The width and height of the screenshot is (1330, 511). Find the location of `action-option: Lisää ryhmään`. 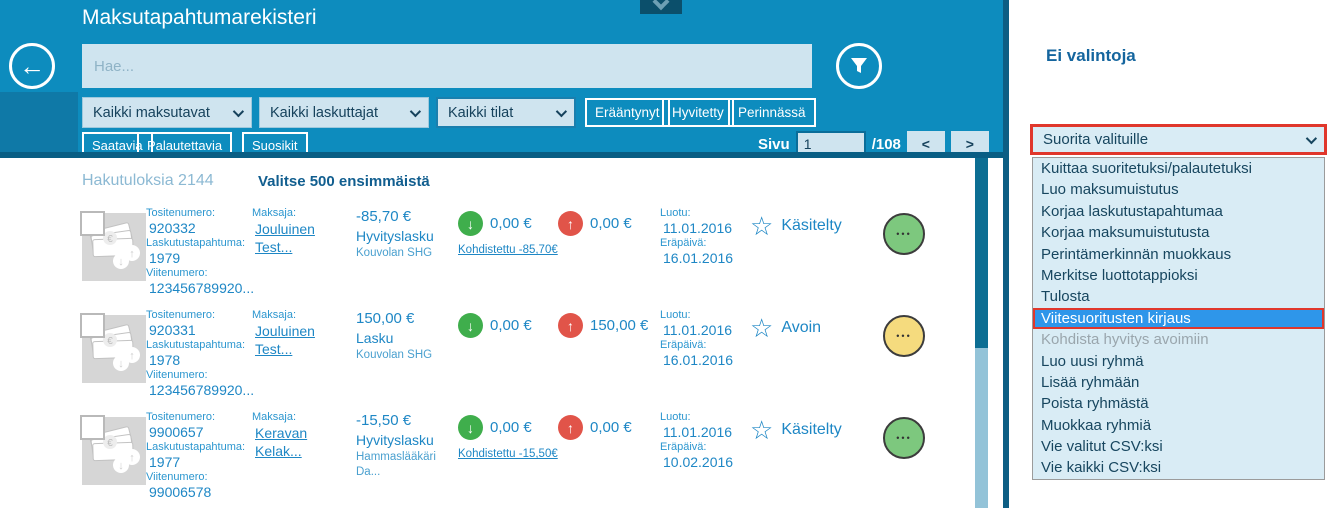

action-option: Lisää ryhmään is located at coordinates (1090, 382).